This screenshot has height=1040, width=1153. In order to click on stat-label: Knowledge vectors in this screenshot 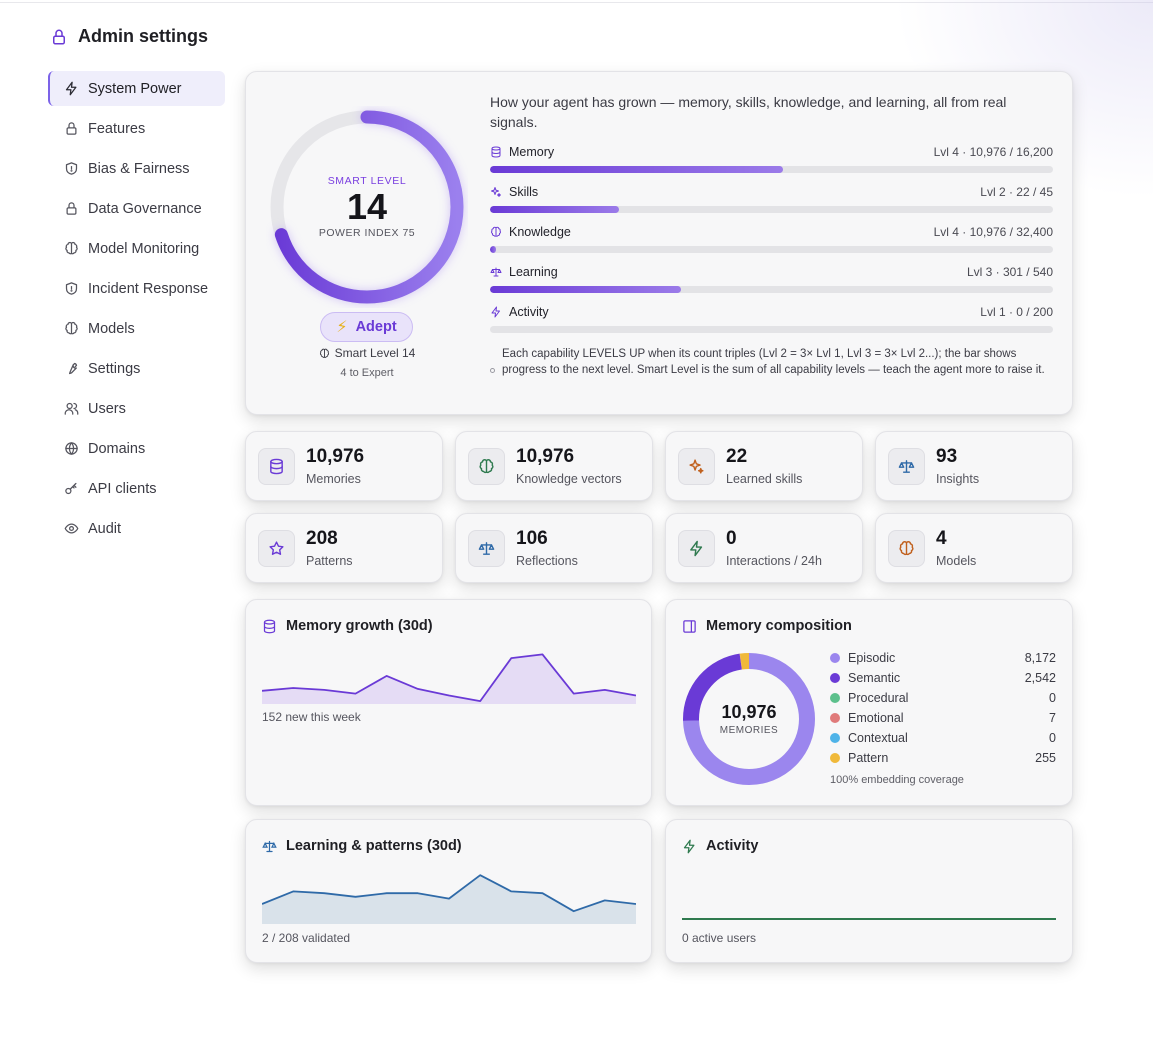, I will do `click(569, 479)`.